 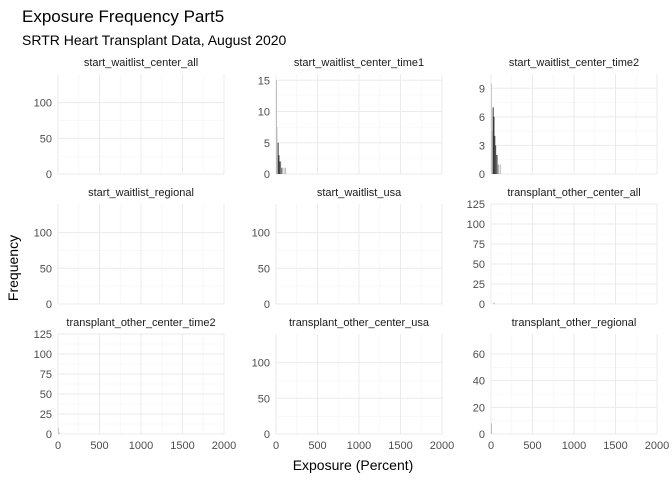 What do you see at coordinates (479, 408) in the screenshot?
I see `y-tick-label: 20` at bounding box center [479, 408].